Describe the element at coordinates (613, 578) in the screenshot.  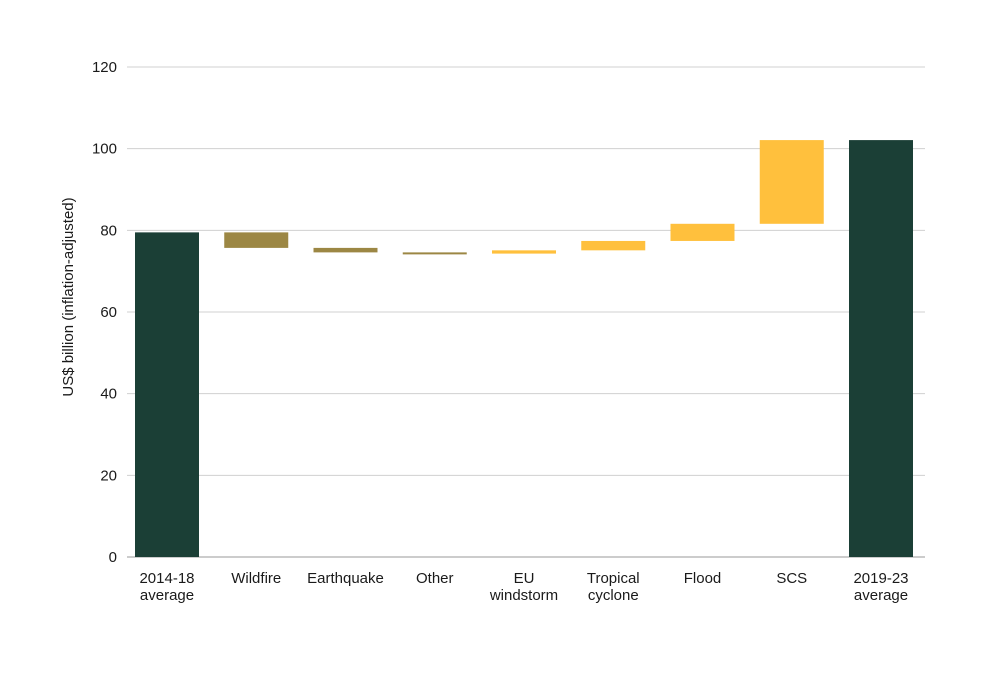
I see `x-category-label: Tropical` at that location.